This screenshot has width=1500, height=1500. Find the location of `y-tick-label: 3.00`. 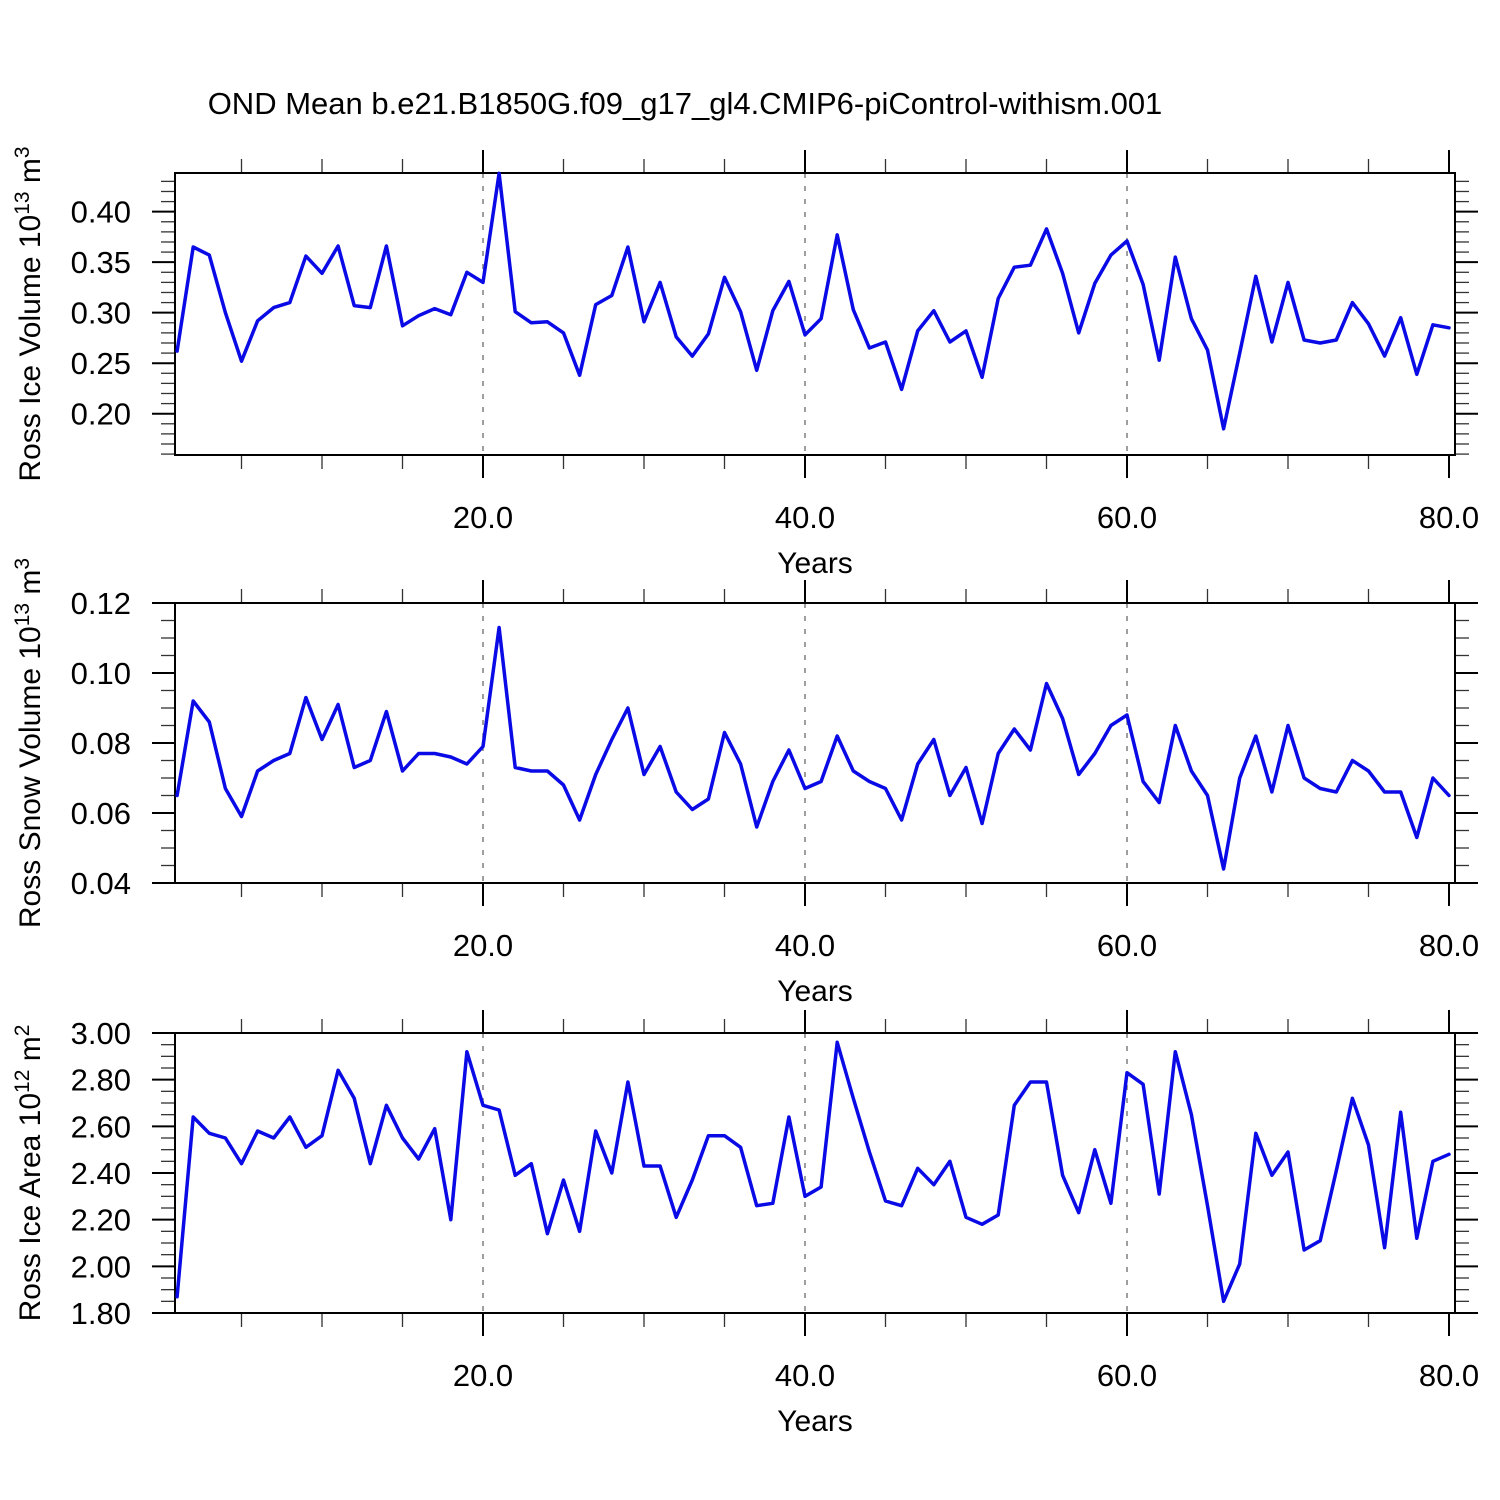

y-tick-label: 3.00 is located at coordinates (101, 1033).